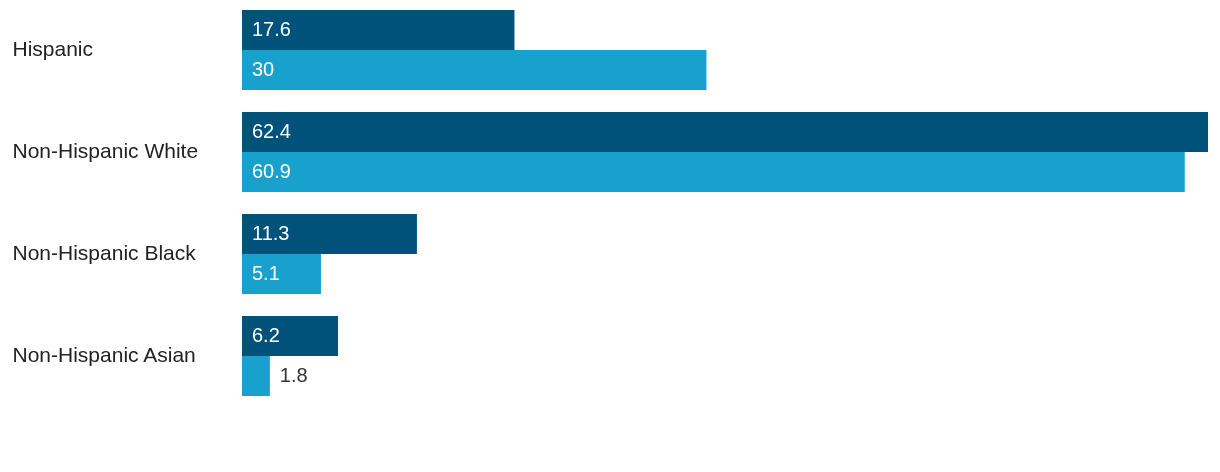 The image size is (1220, 472). What do you see at coordinates (271, 170) in the screenshot?
I see `data-label: 60.9` at bounding box center [271, 170].